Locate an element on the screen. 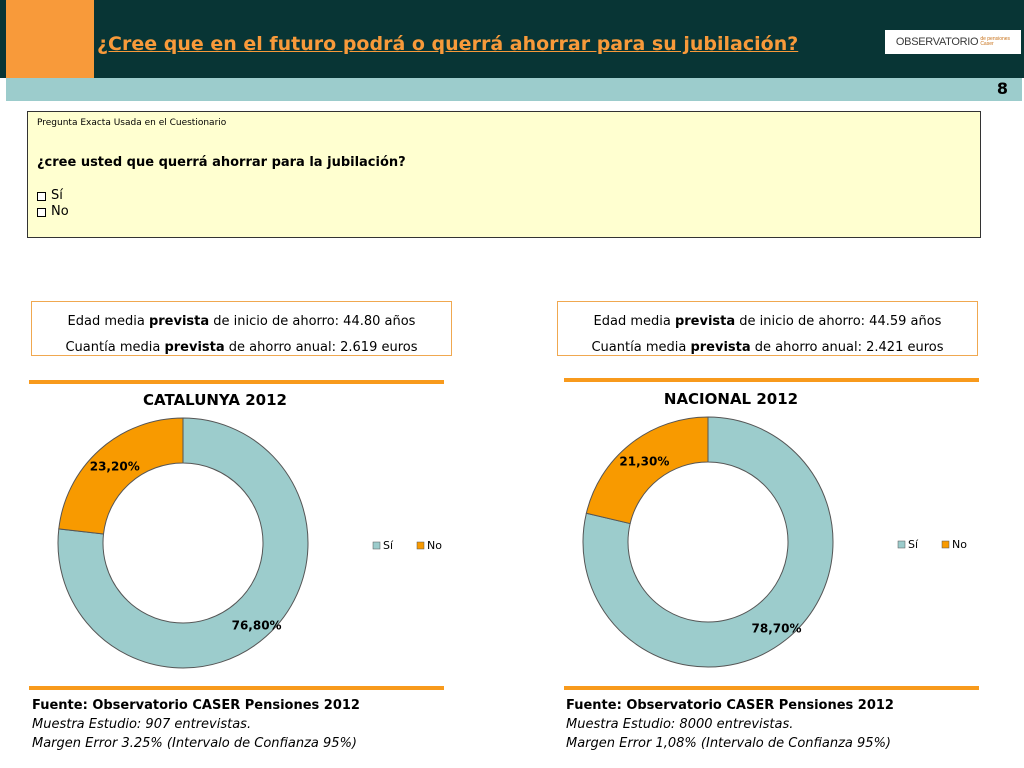 This screenshot has height=768, width=1024. chart-title-nacional: NACIONAL 2012 is located at coordinates (731, 399).